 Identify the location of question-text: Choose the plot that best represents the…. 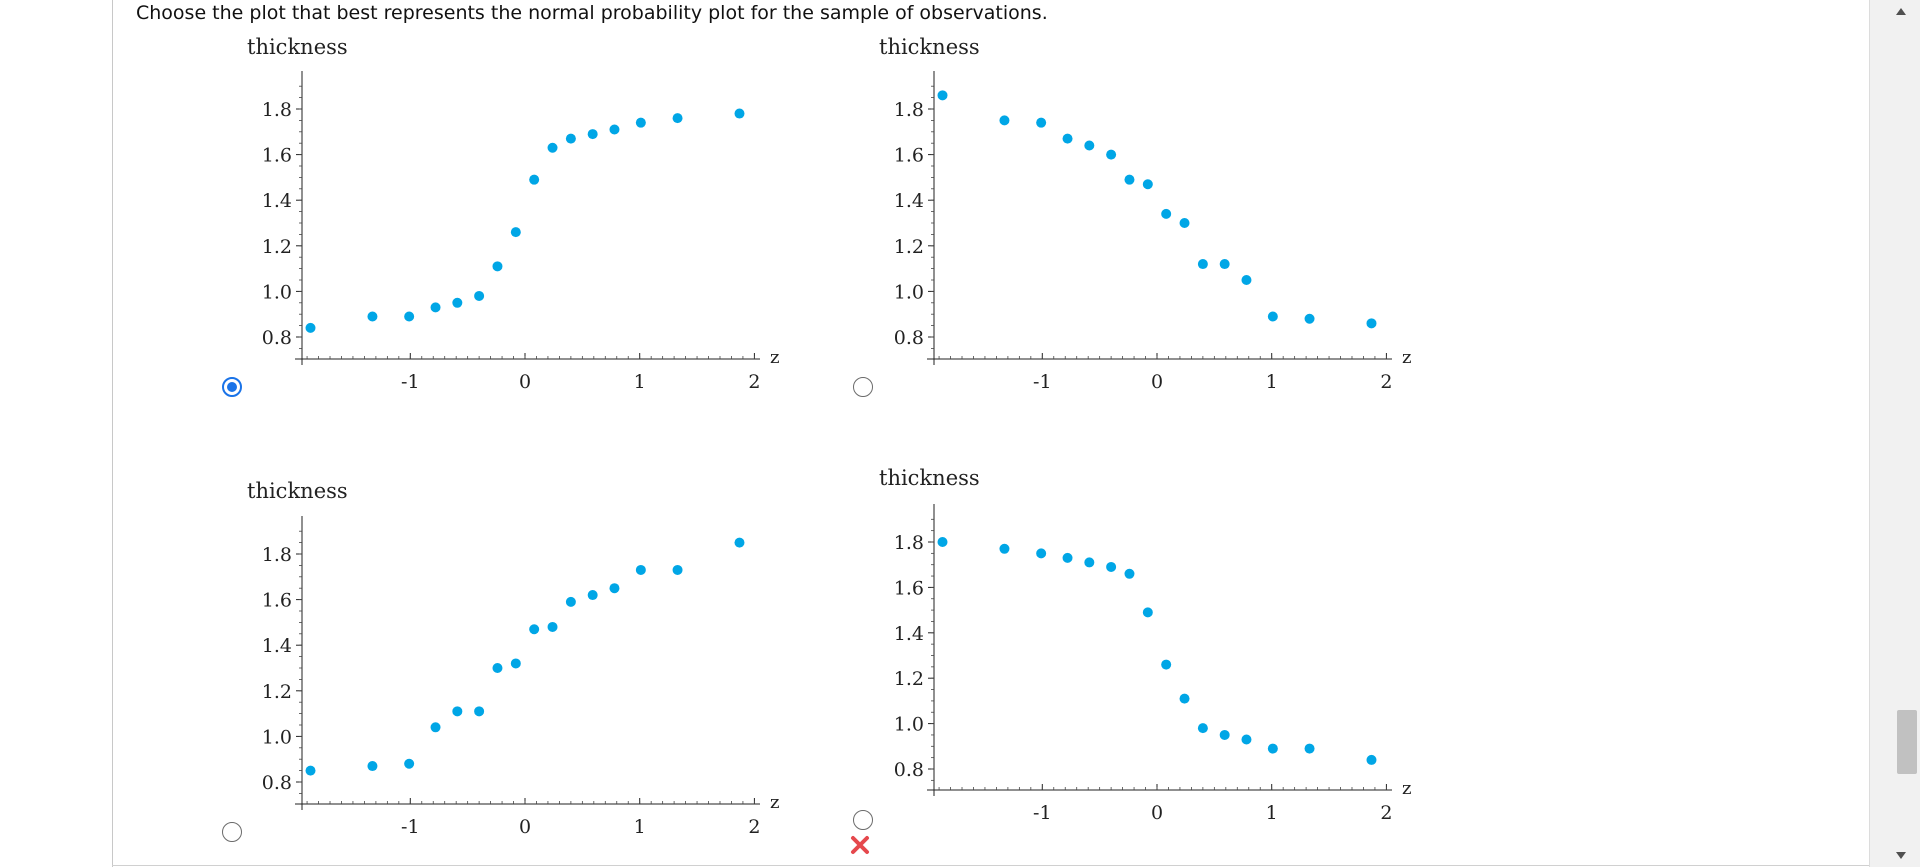
(592, 13).